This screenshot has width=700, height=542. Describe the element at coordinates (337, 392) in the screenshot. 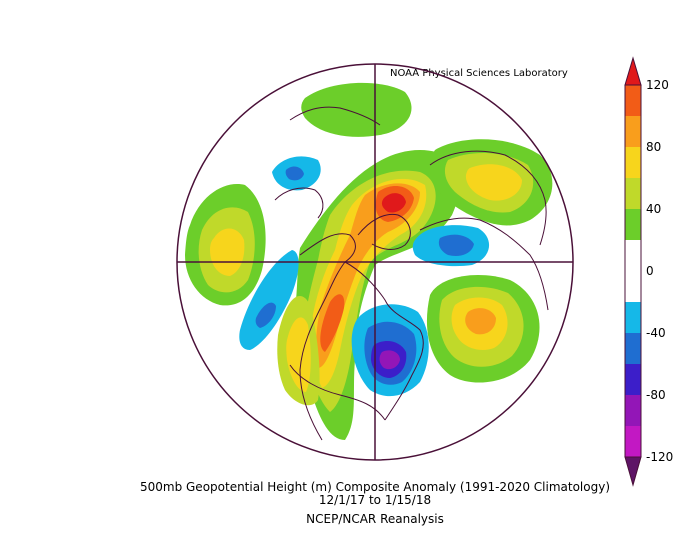

I see `coastline-gulf` at that location.